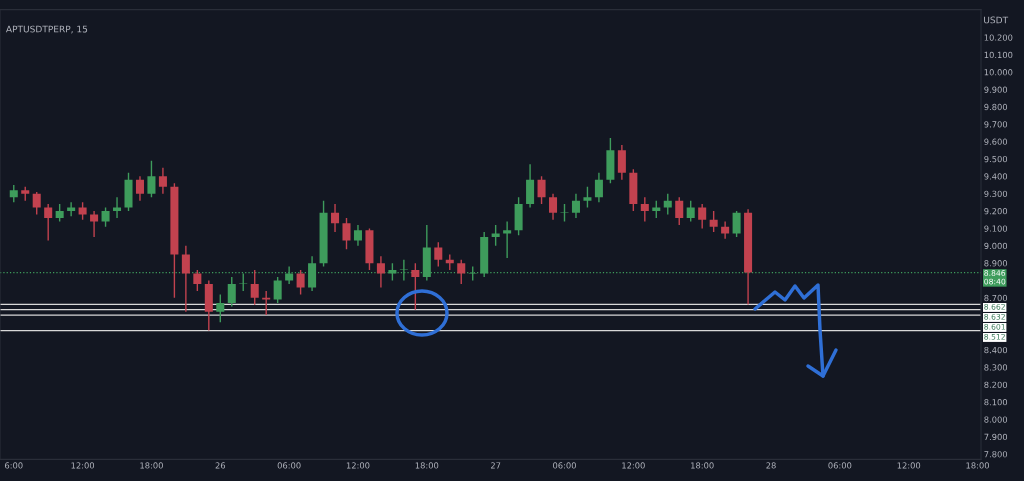 This screenshot has width=1024, height=481. I want to click on x-tick-label: 27, so click(495, 465).